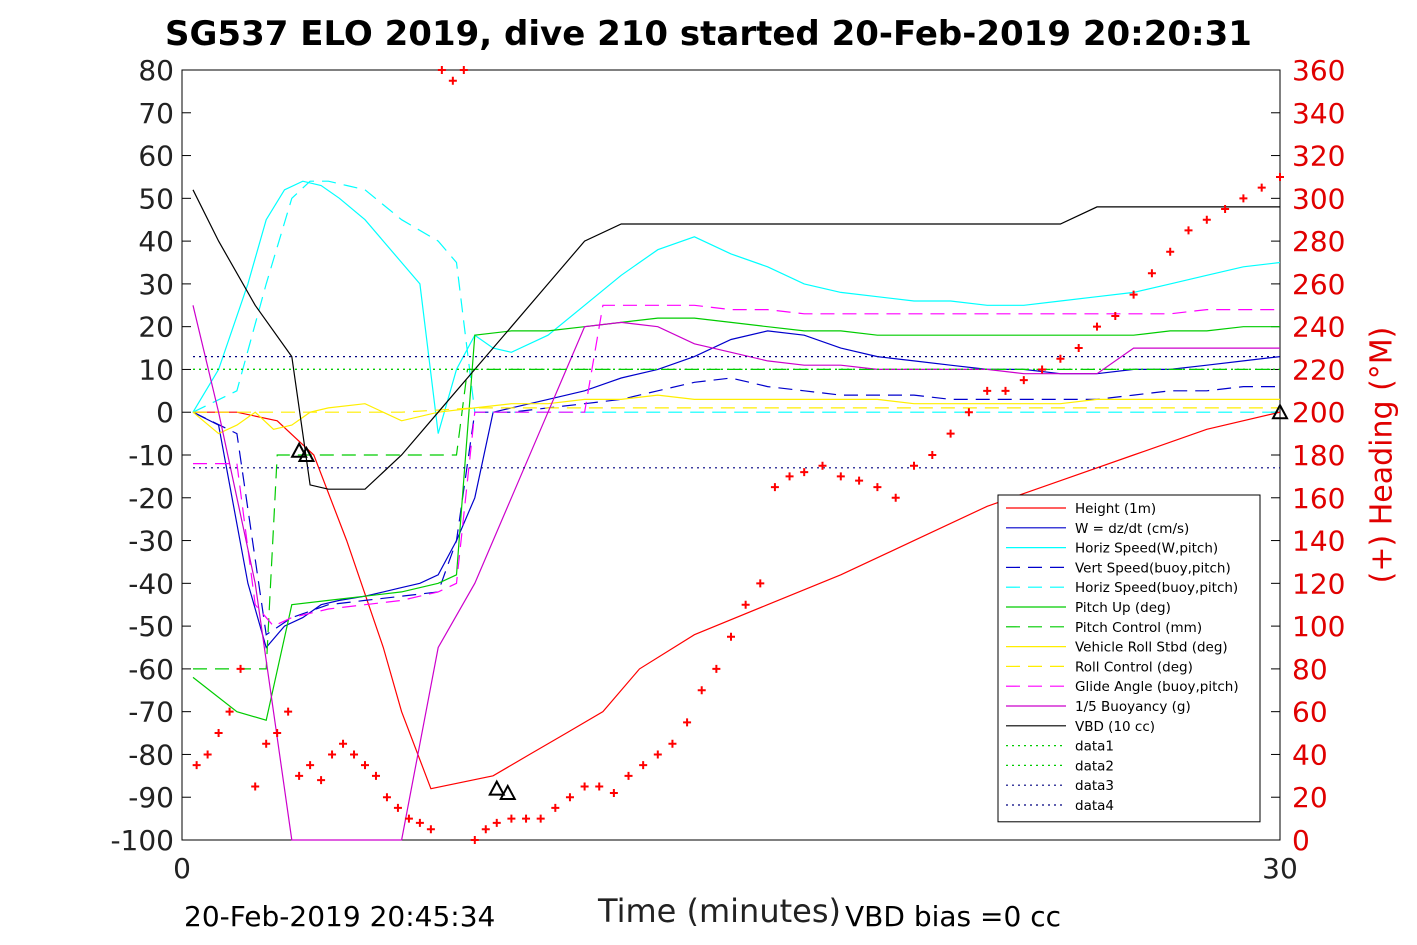 This screenshot has width=1417, height=945. Describe the element at coordinates (165, 412) in the screenshot. I see `left-tick-label: 0` at that location.